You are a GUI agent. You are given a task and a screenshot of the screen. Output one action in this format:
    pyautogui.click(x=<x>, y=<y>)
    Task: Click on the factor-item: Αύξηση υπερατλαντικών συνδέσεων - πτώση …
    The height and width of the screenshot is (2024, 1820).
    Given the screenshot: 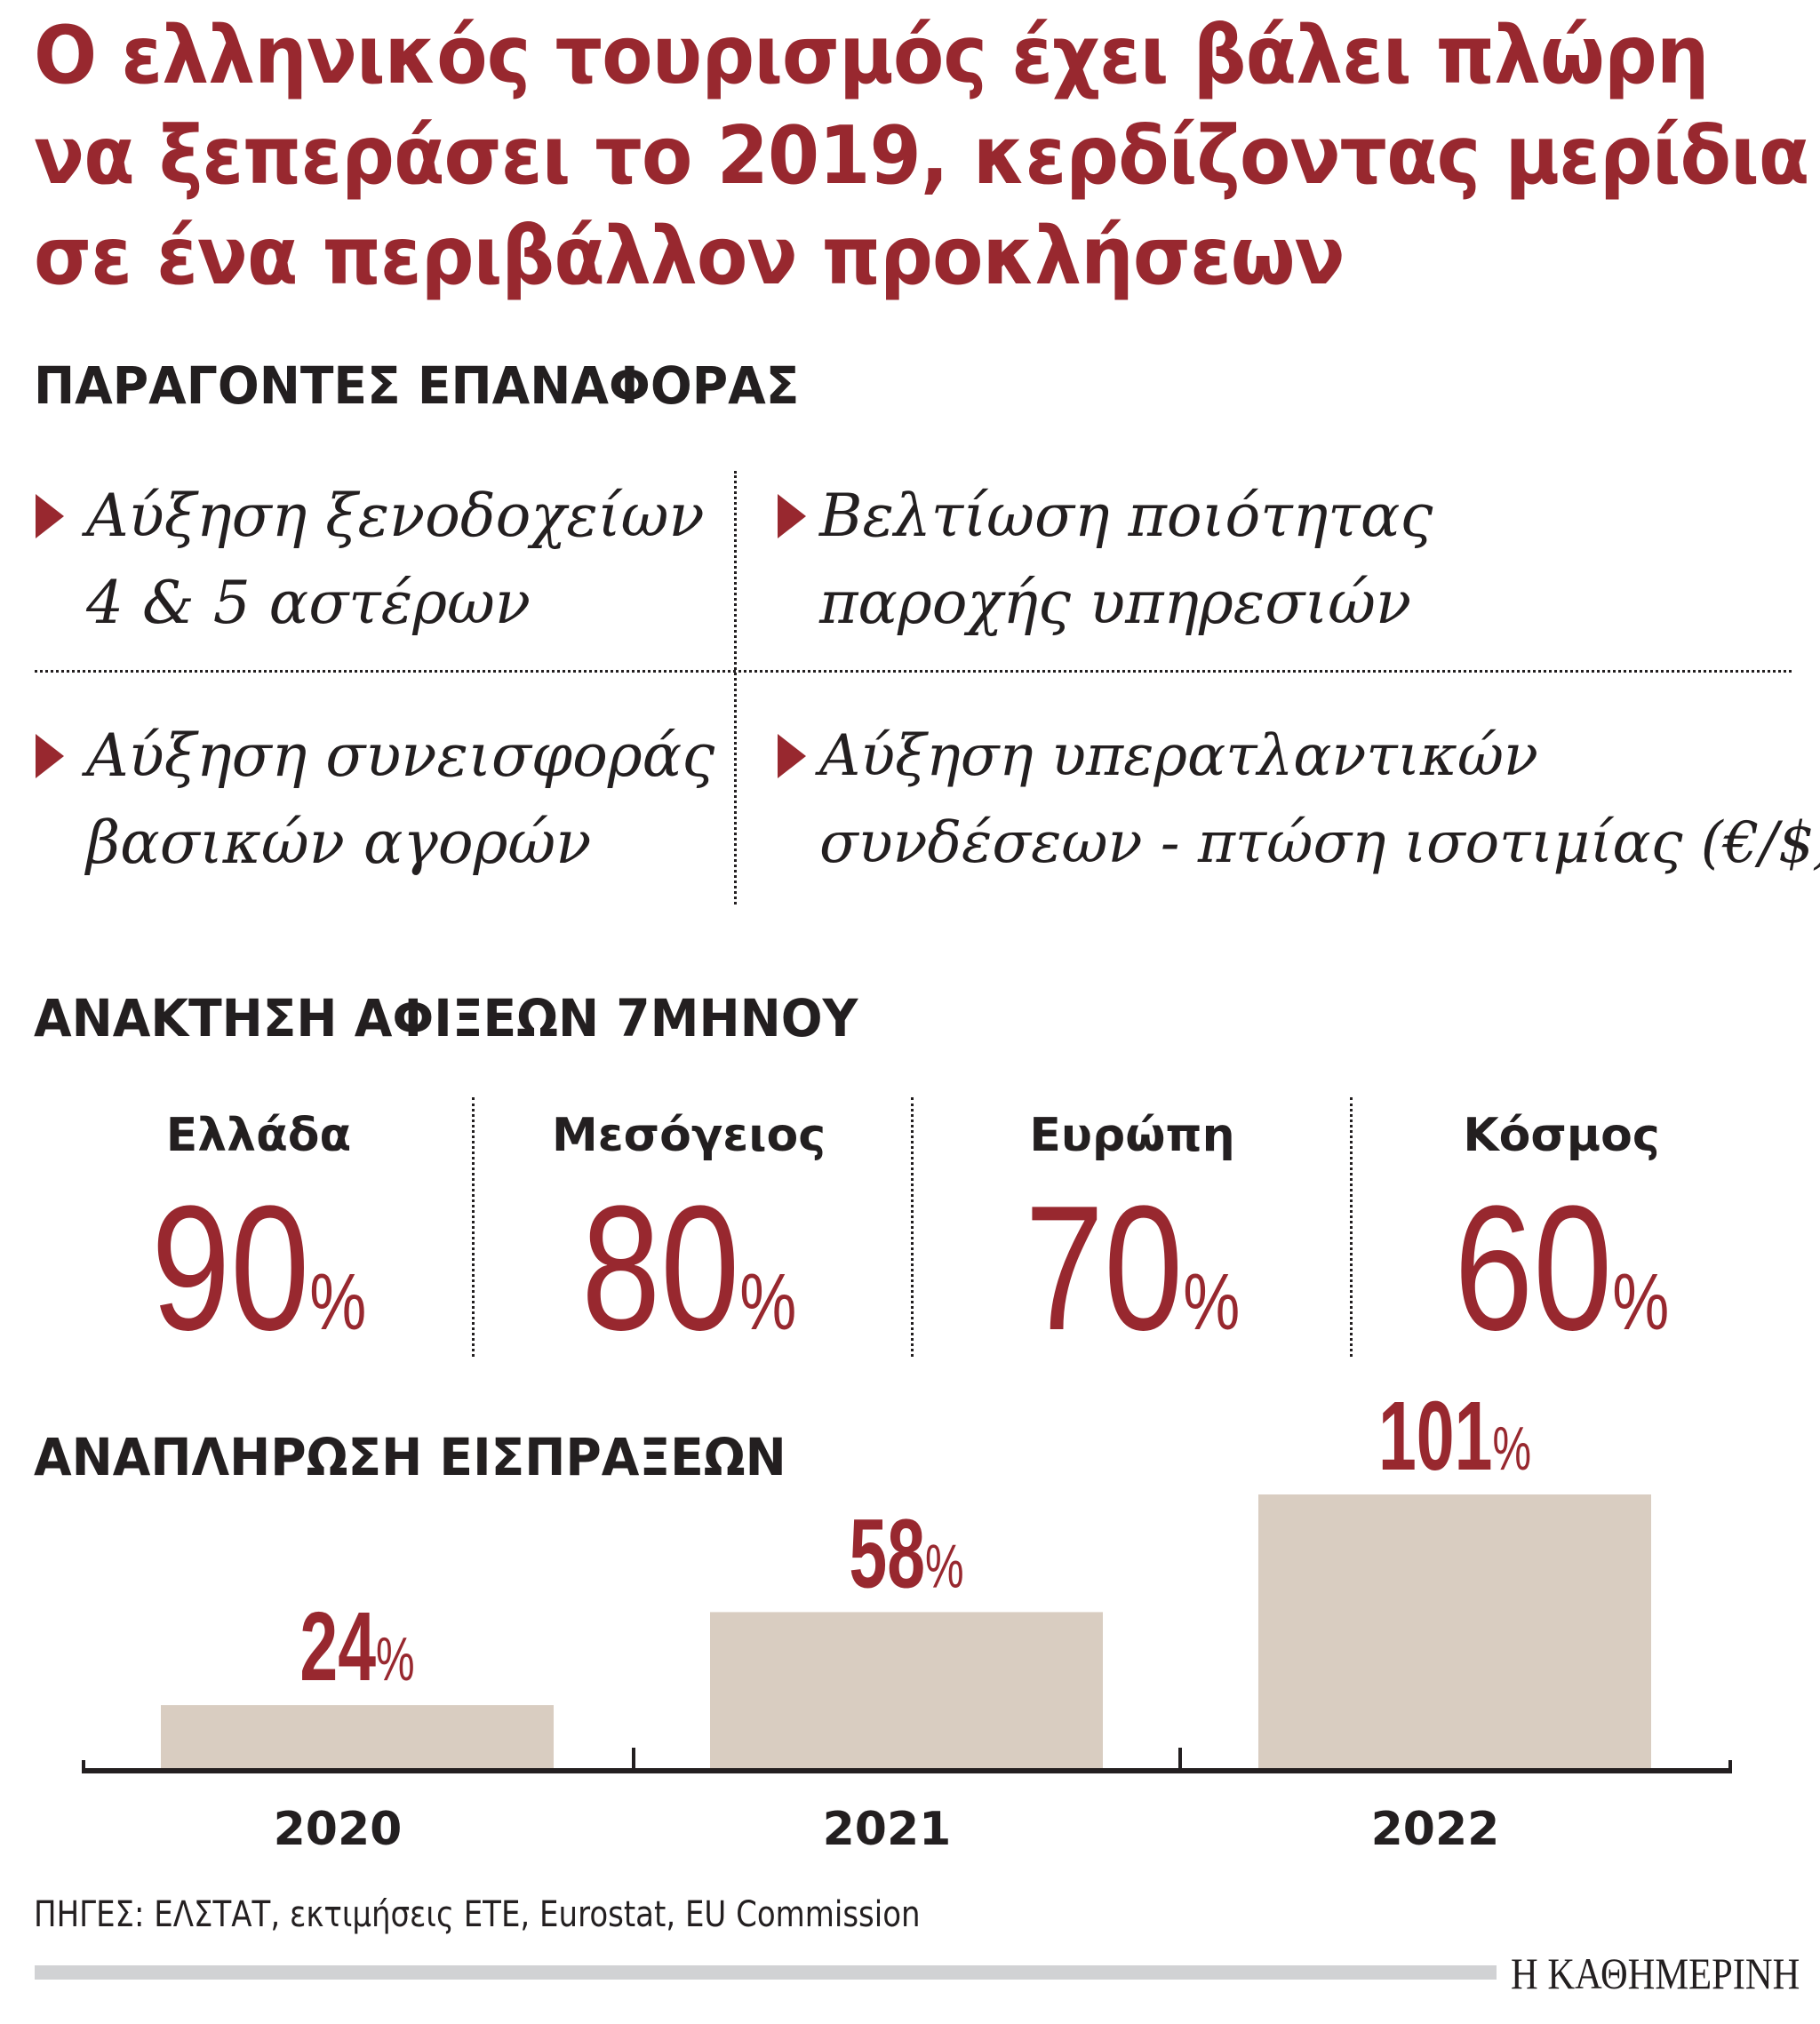 What is the action you would take?
    pyautogui.click(x=1319, y=800)
    